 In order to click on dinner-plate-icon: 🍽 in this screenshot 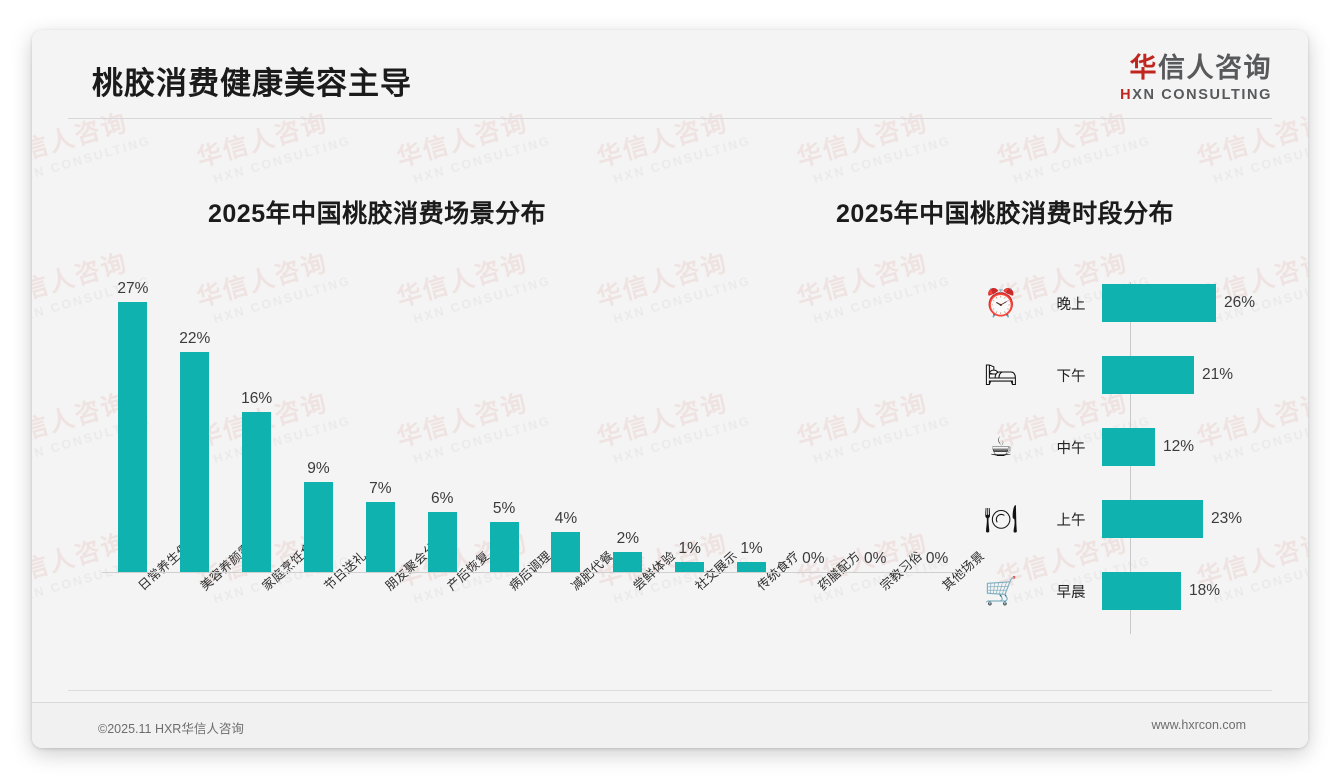, I will do `click(1001, 518)`.